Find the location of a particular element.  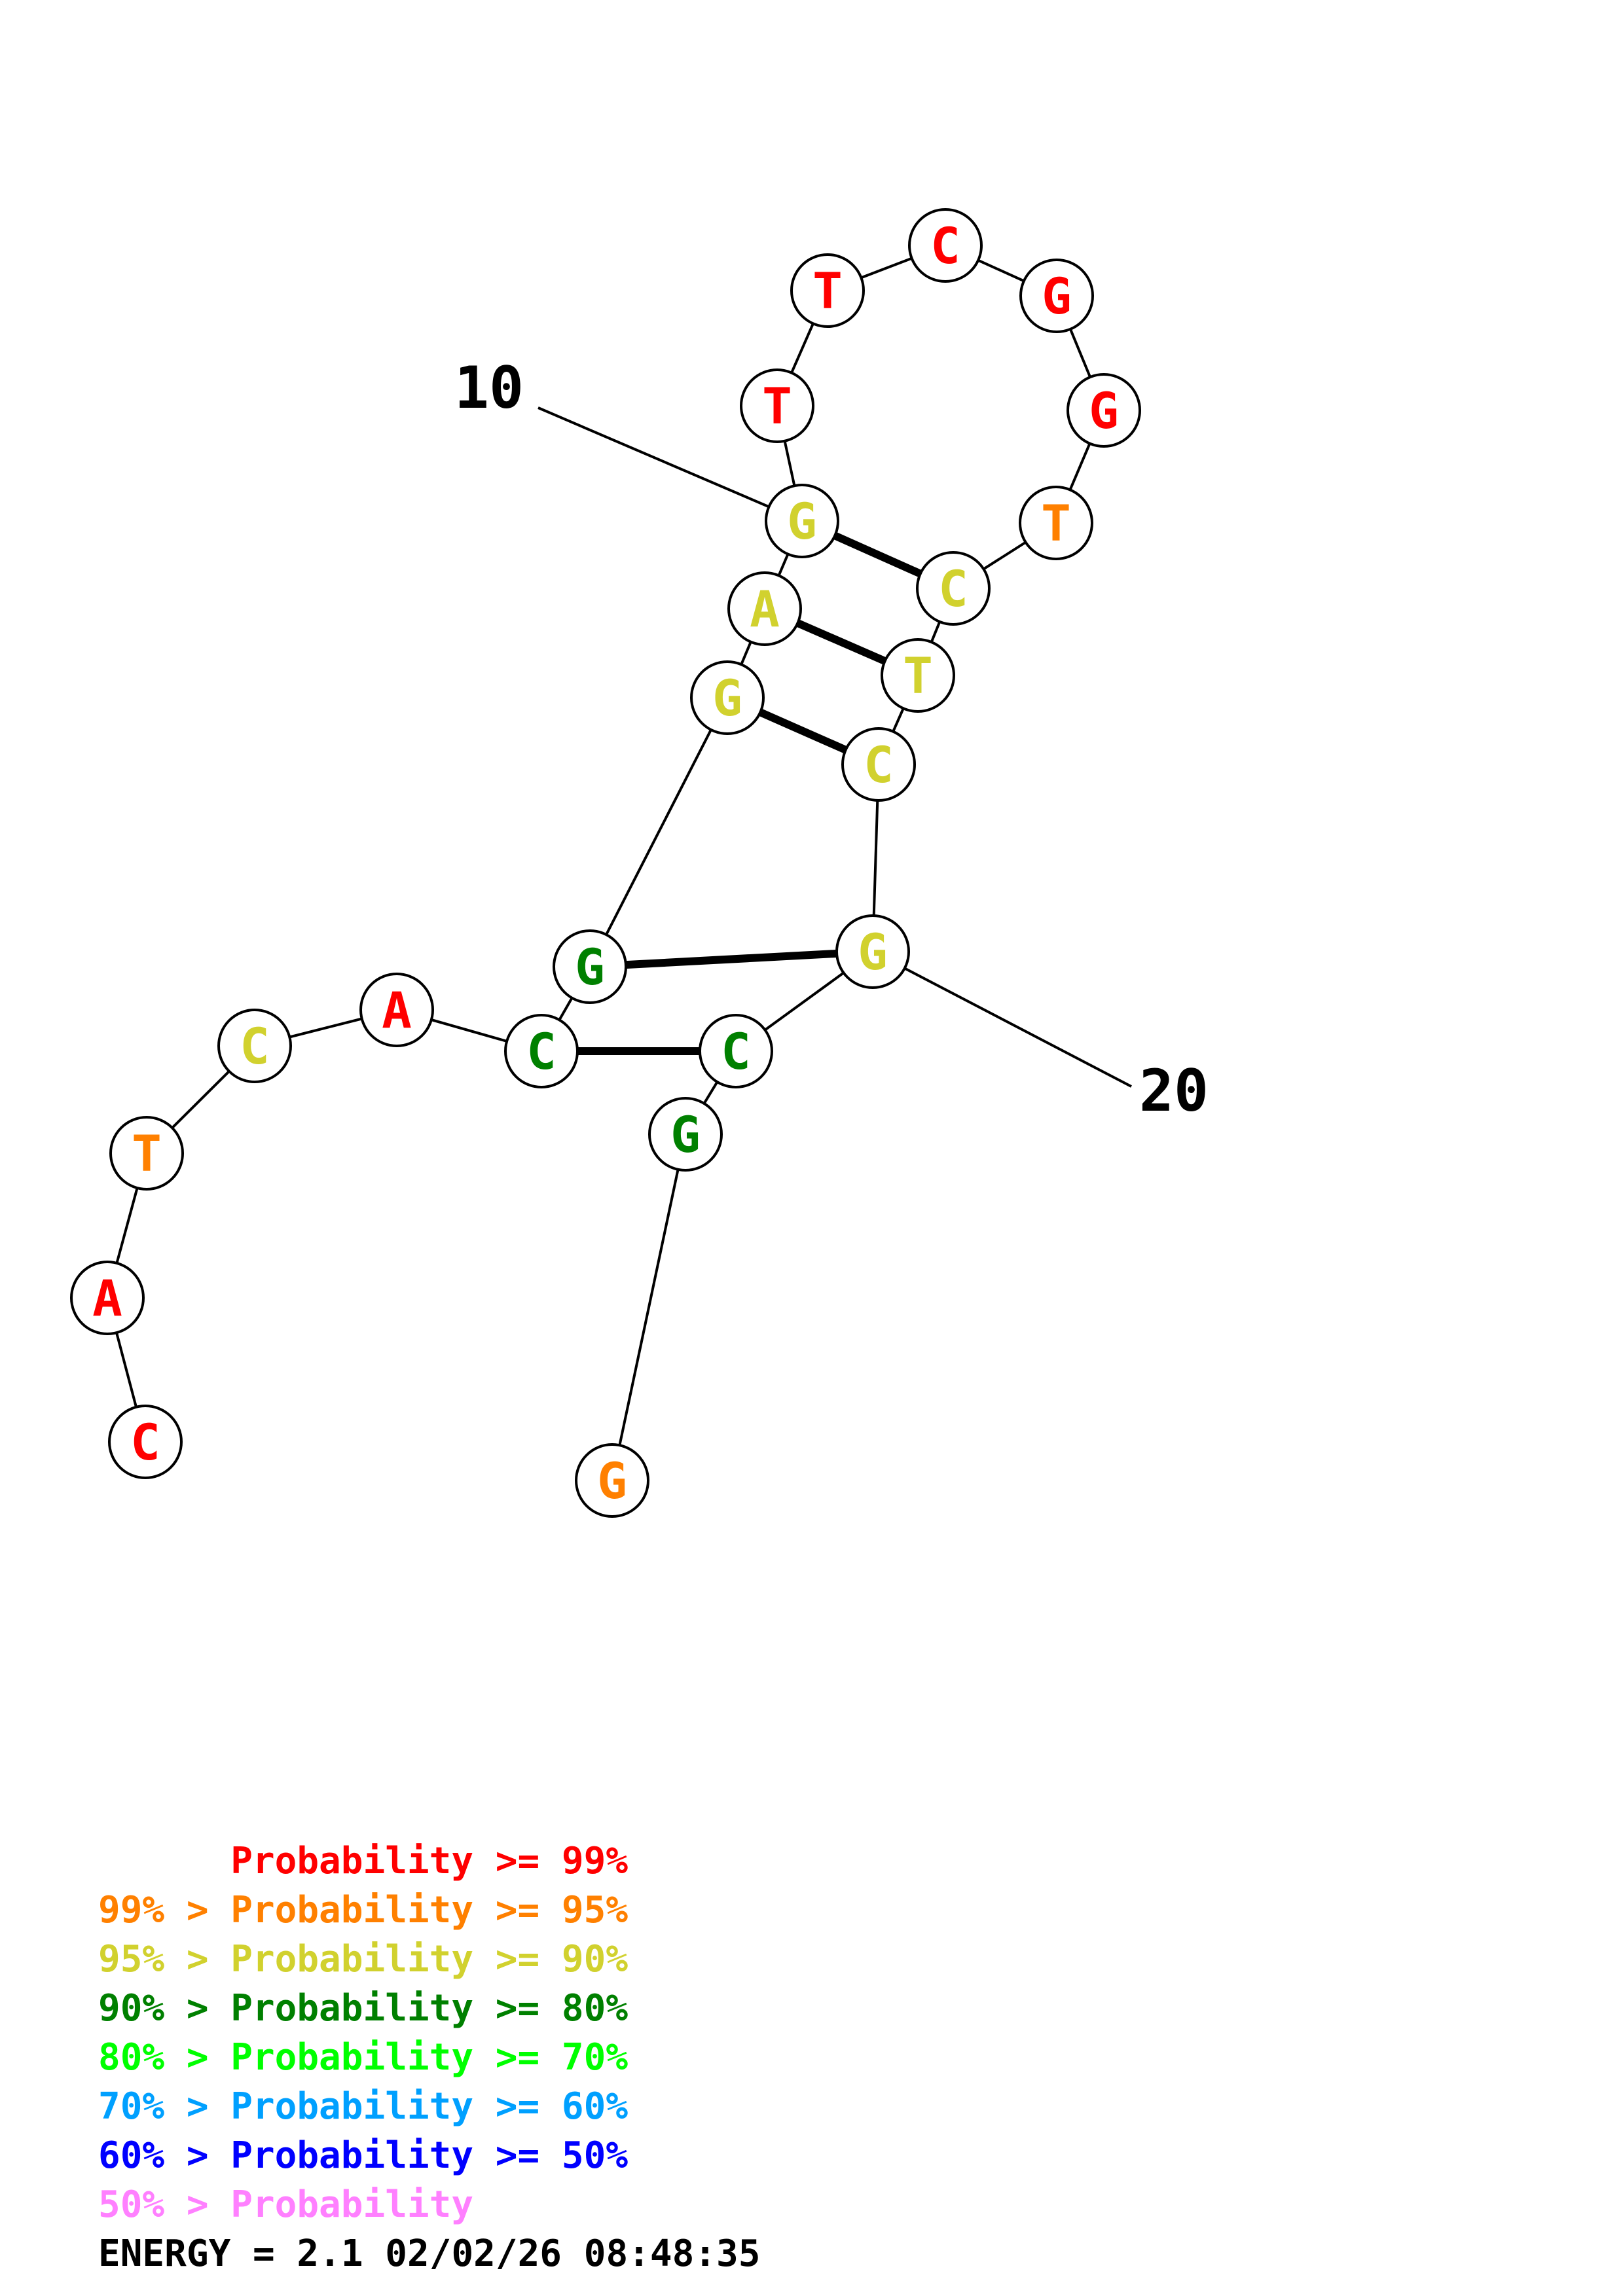

nucleotide-23: G is located at coordinates (612, 1481).